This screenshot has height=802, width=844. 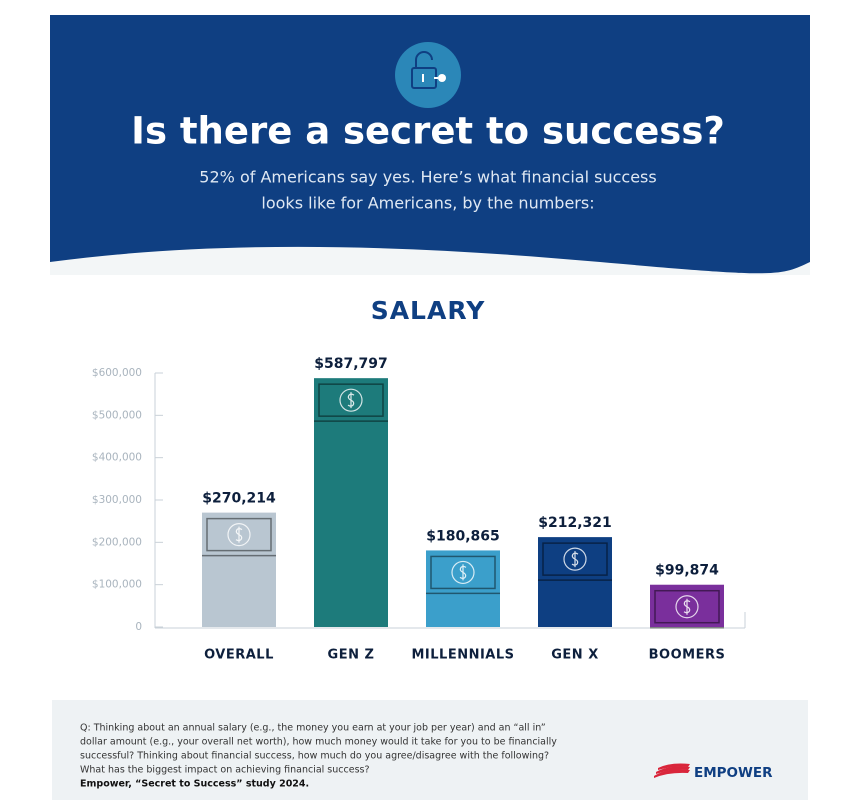 I want to click on footer-panel, so click(x=430, y=750).